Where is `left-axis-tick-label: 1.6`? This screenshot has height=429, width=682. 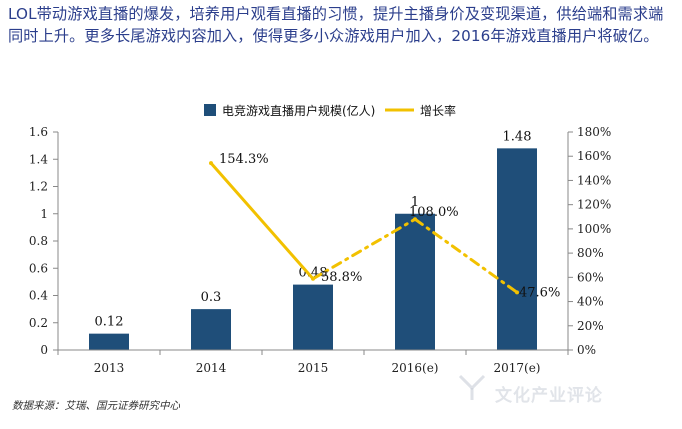 left-axis-tick-label: 1.6 is located at coordinates (38, 132).